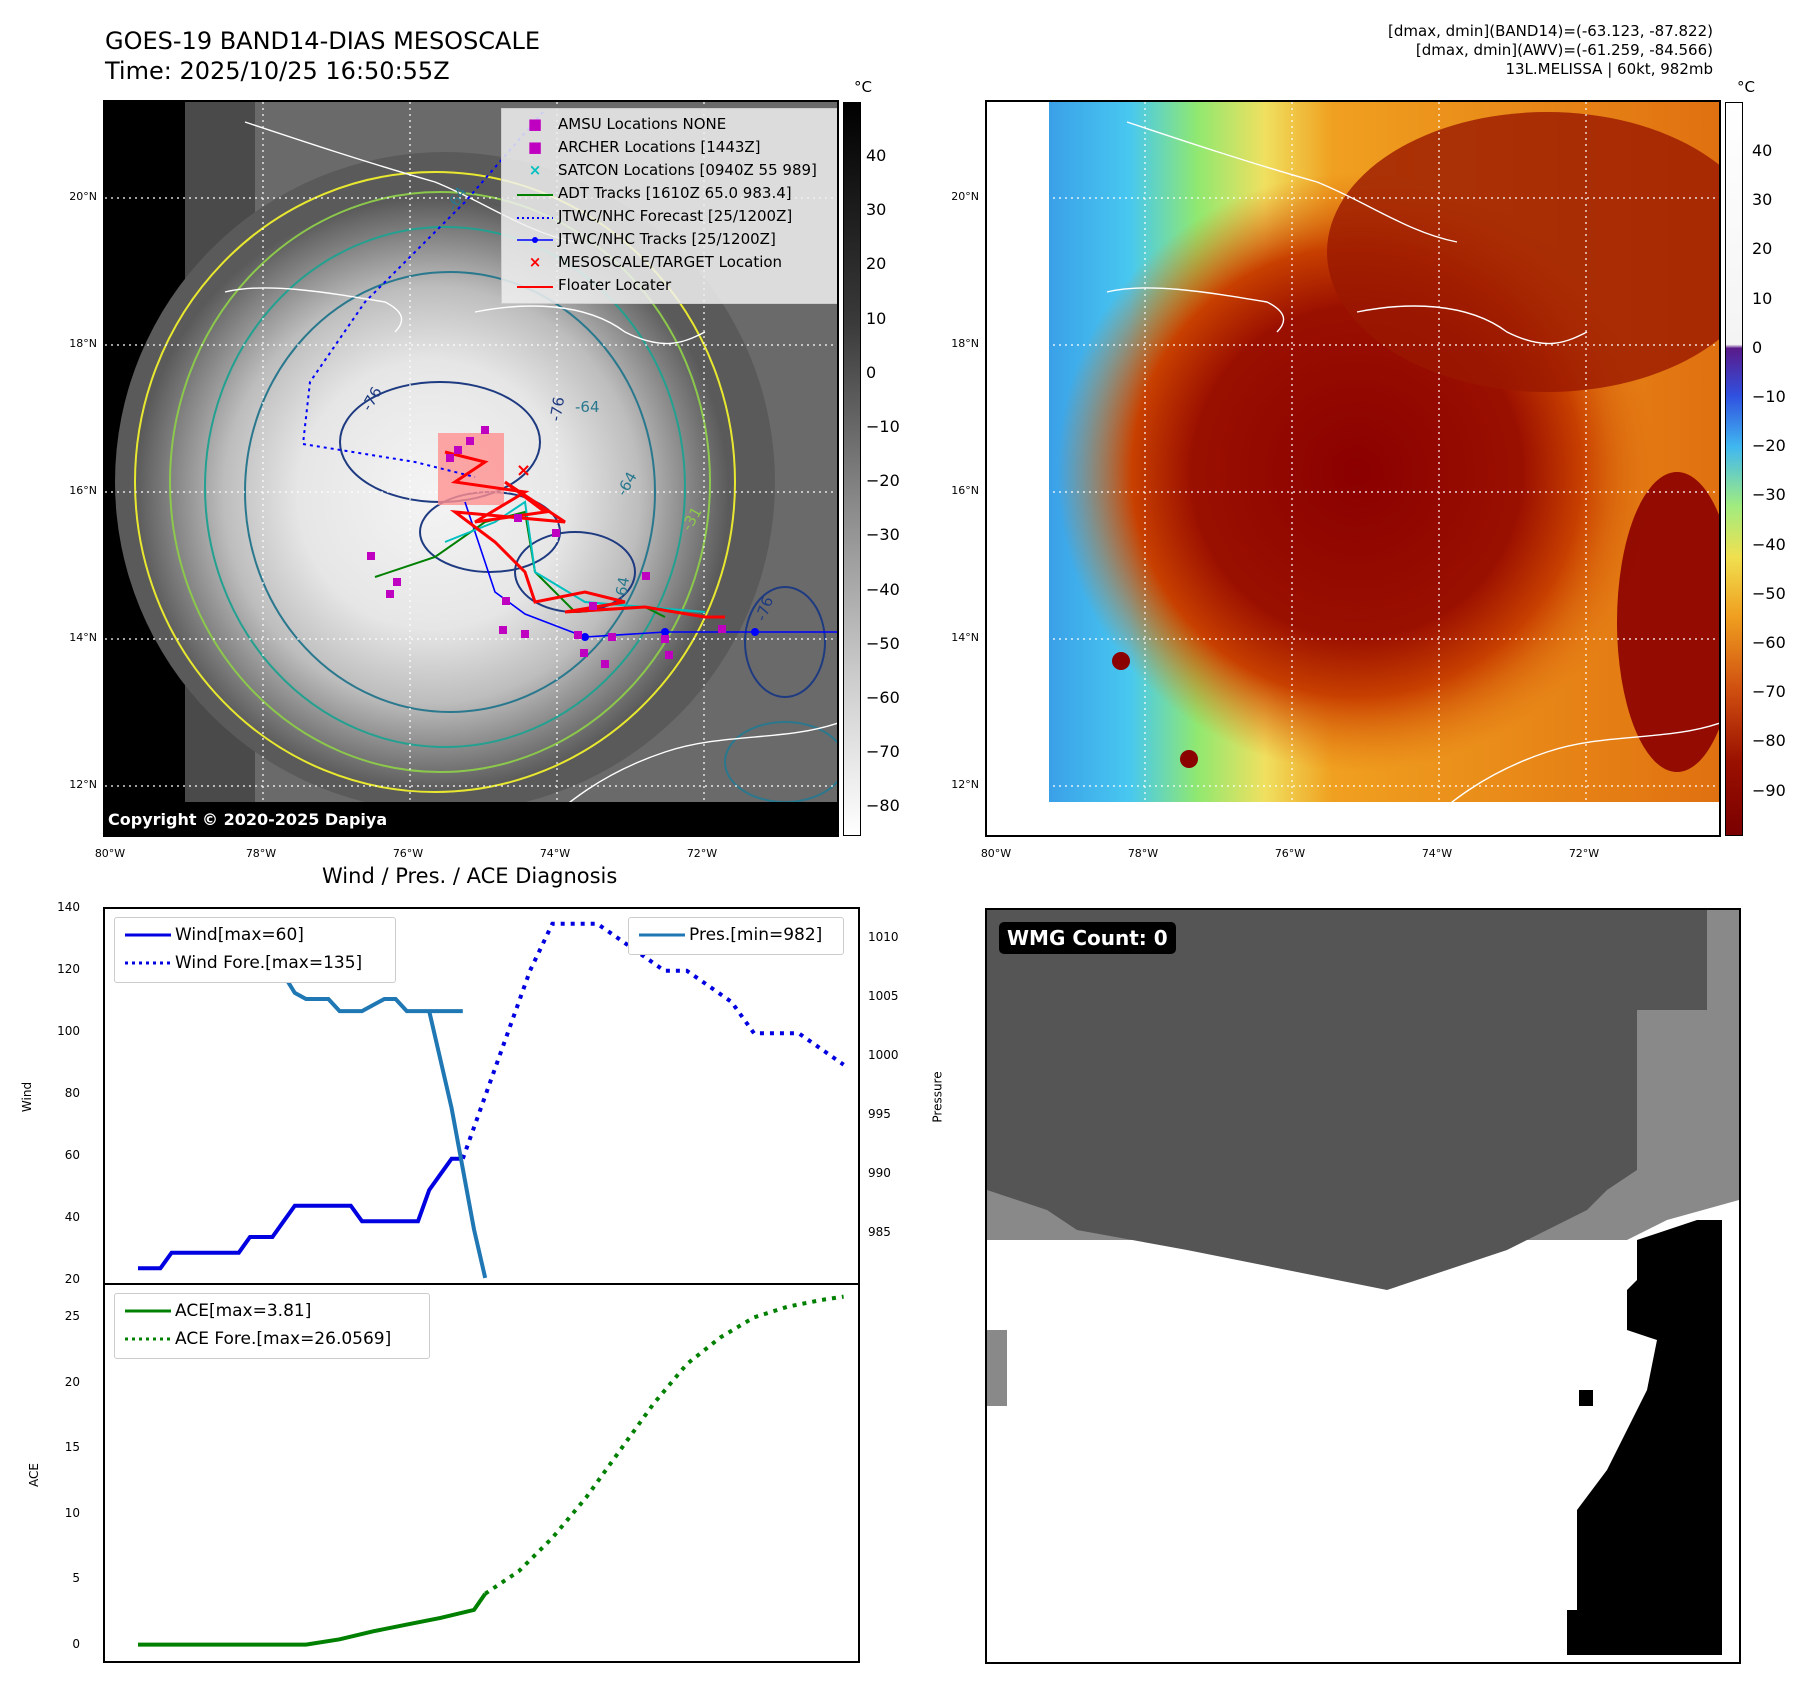 The width and height of the screenshot is (1797, 1690). I want to click on legend-pres: Pres.[min=982], so click(756, 935).